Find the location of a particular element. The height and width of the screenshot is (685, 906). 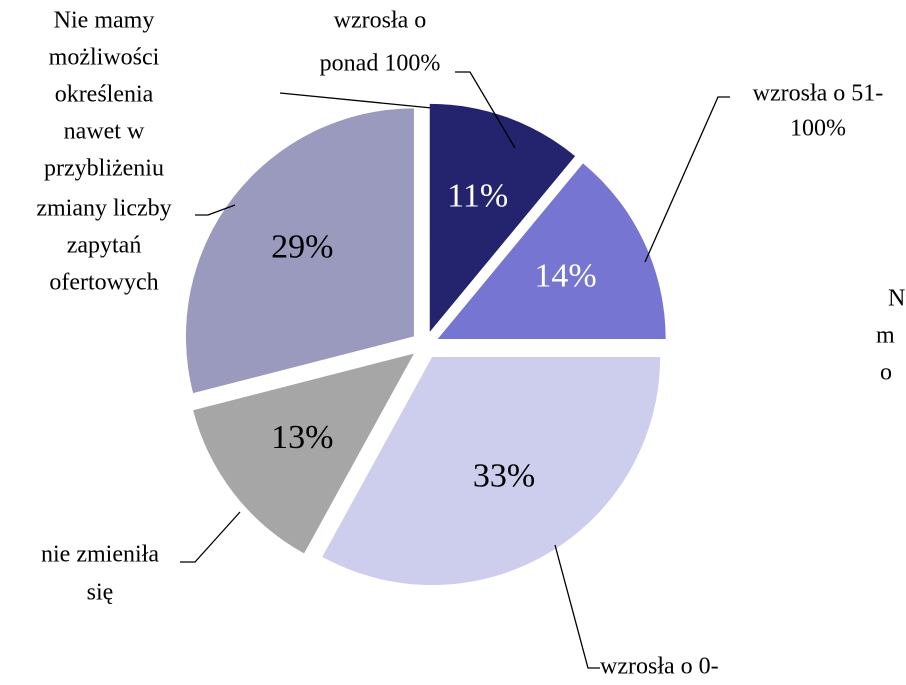

clipped-label: m is located at coordinates (885, 336).